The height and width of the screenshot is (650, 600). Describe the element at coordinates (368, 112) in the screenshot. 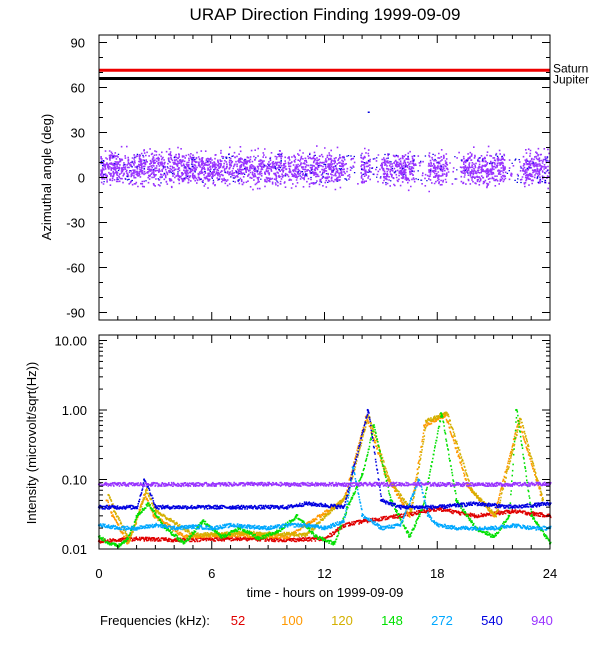

I see `azimuth-outlier-point` at that location.